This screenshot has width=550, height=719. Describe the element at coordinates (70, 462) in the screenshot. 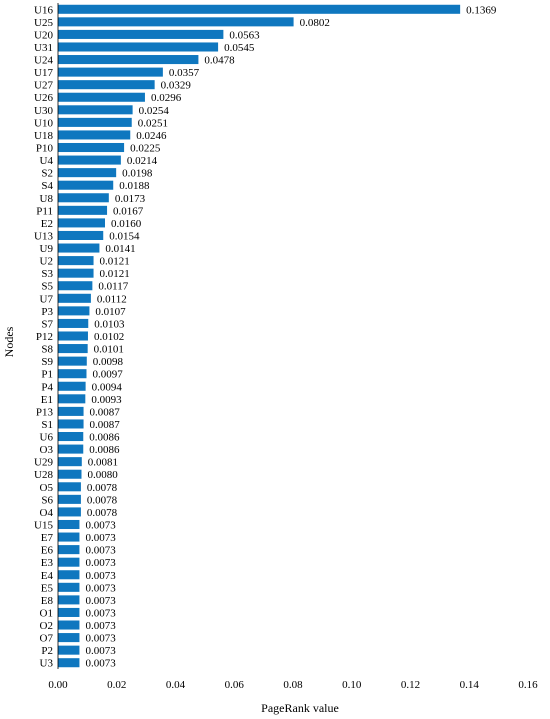

I see `bar-u29` at that location.